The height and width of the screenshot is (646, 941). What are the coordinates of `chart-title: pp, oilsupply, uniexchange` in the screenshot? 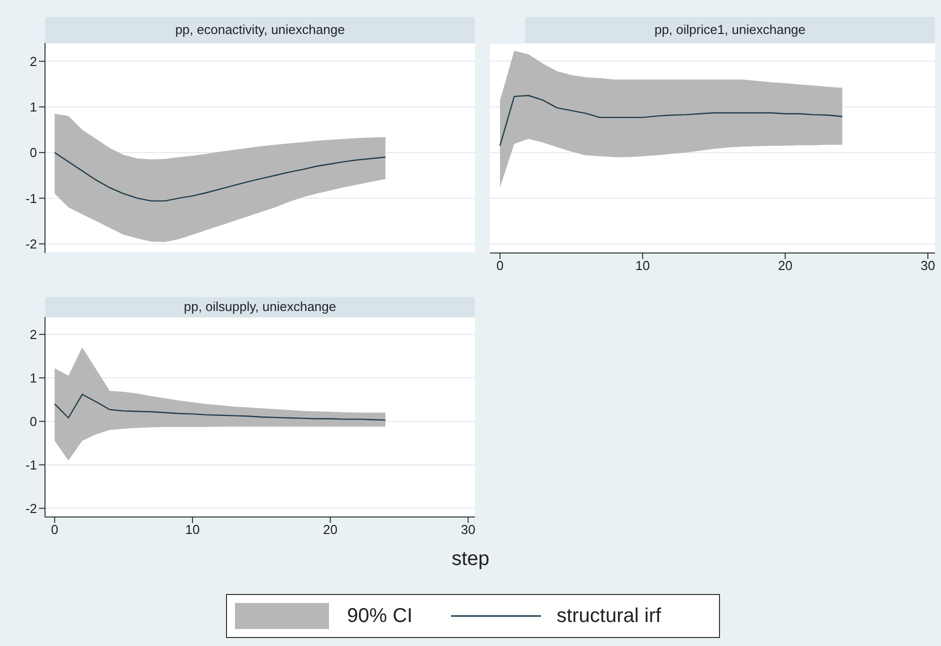 It's located at (260, 307).